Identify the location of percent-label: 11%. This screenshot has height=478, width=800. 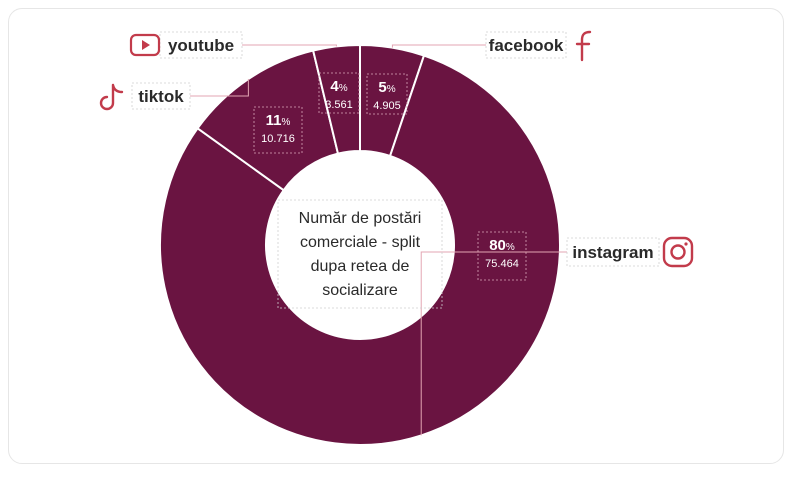
(278, 120).